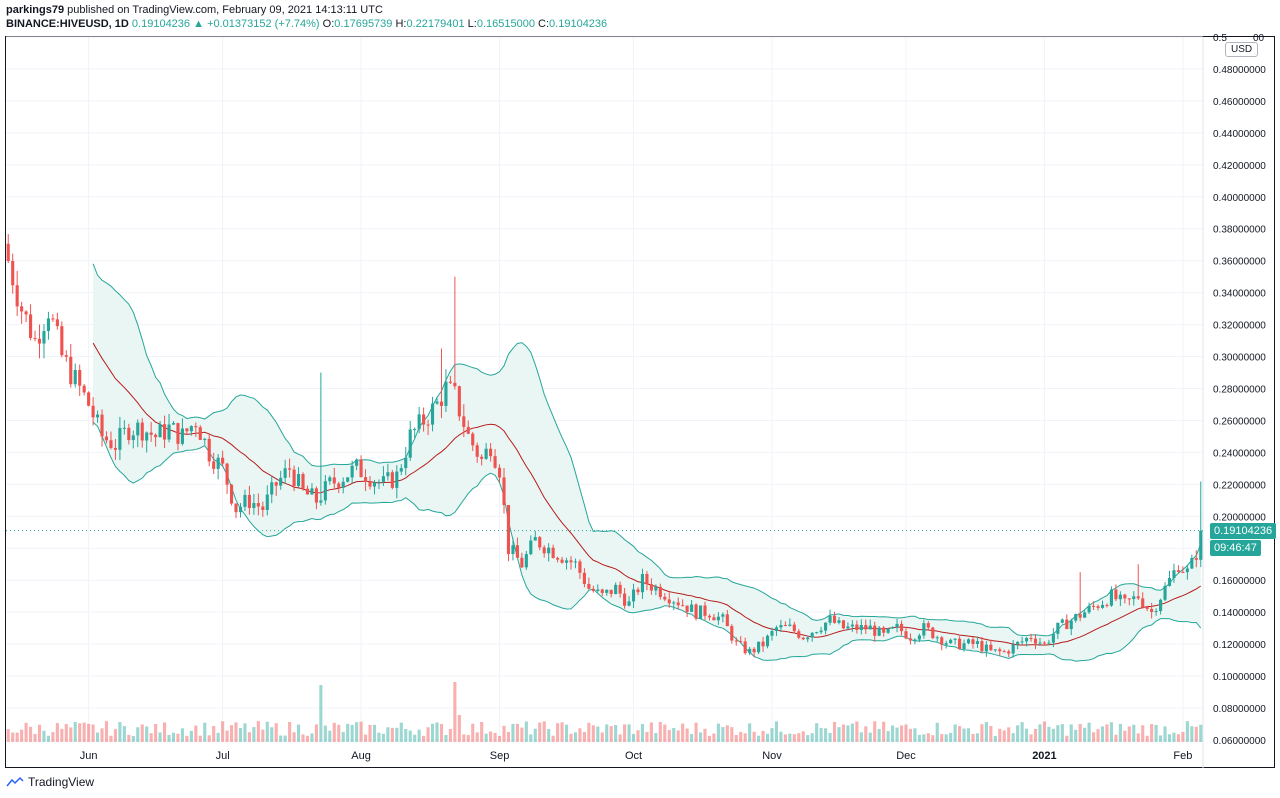 The height and width of the screenshot is (798, 1280). What do you see at coordinates (35, 10) in the screenshot?
I see `author-name: parkings79` at bounding box center [35, 10].